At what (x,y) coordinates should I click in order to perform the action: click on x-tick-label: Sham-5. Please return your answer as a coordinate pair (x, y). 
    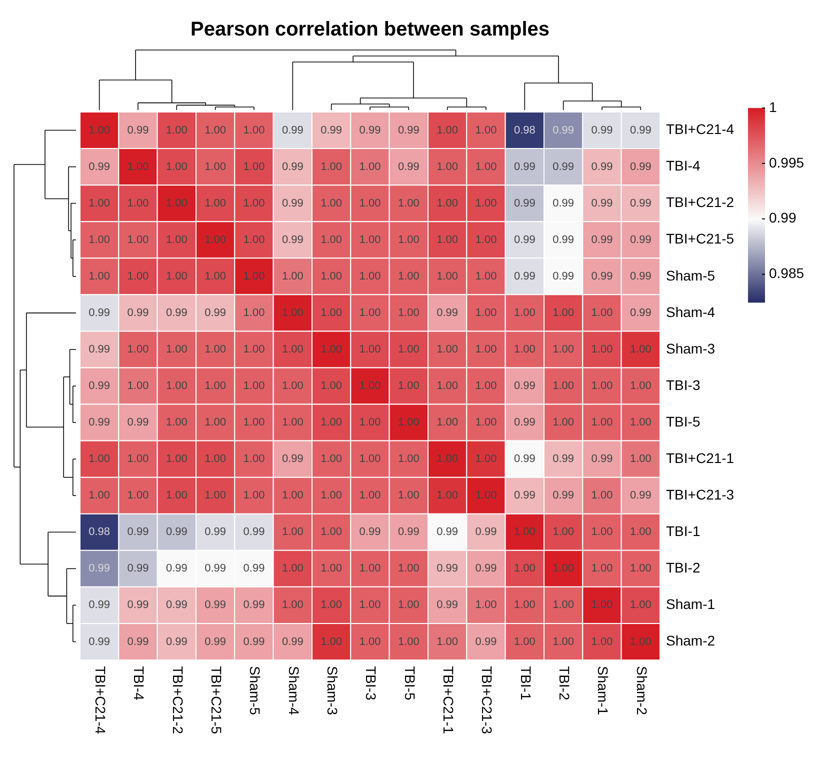
    Looking at the image, I should click on (255, 691).